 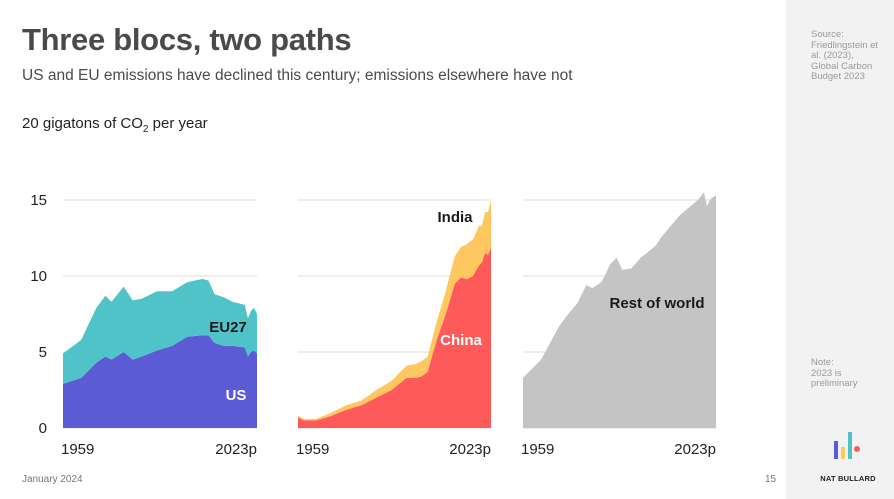 What do you see at coordinates (43, 428) in the screenshot?
I see `y-tick-label: 0` at bounding box center [43, 428].